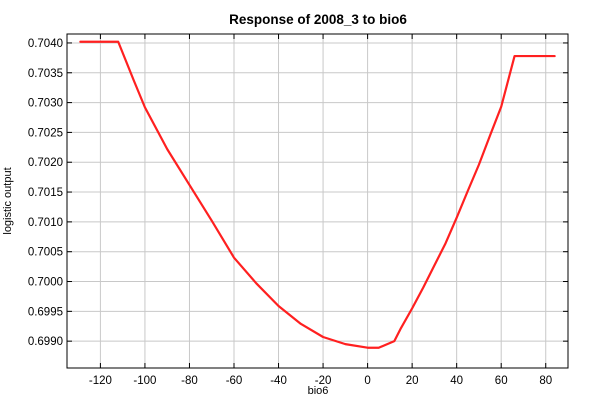 This screenshot has width=600, height=400. Describe the element at coordinates (45, 104) in the screenshot. I see `y-tick-label: 0.7030` at that location.